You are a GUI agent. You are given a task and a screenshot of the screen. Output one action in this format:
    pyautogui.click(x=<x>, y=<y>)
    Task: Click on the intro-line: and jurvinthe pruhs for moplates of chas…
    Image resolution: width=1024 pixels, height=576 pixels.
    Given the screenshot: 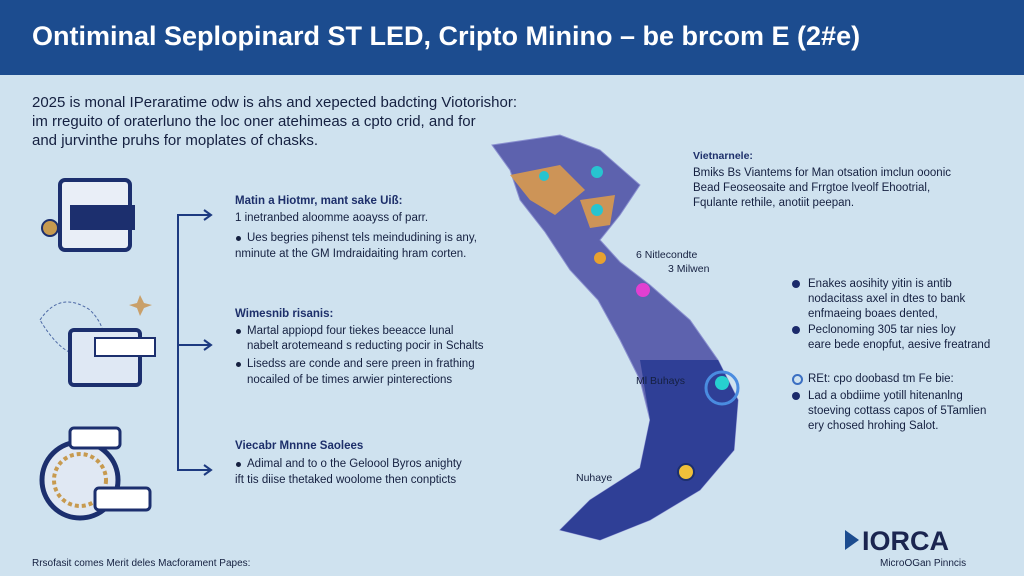 What is the action you would take?
    pyautogui.click(x=175, y=140)
    